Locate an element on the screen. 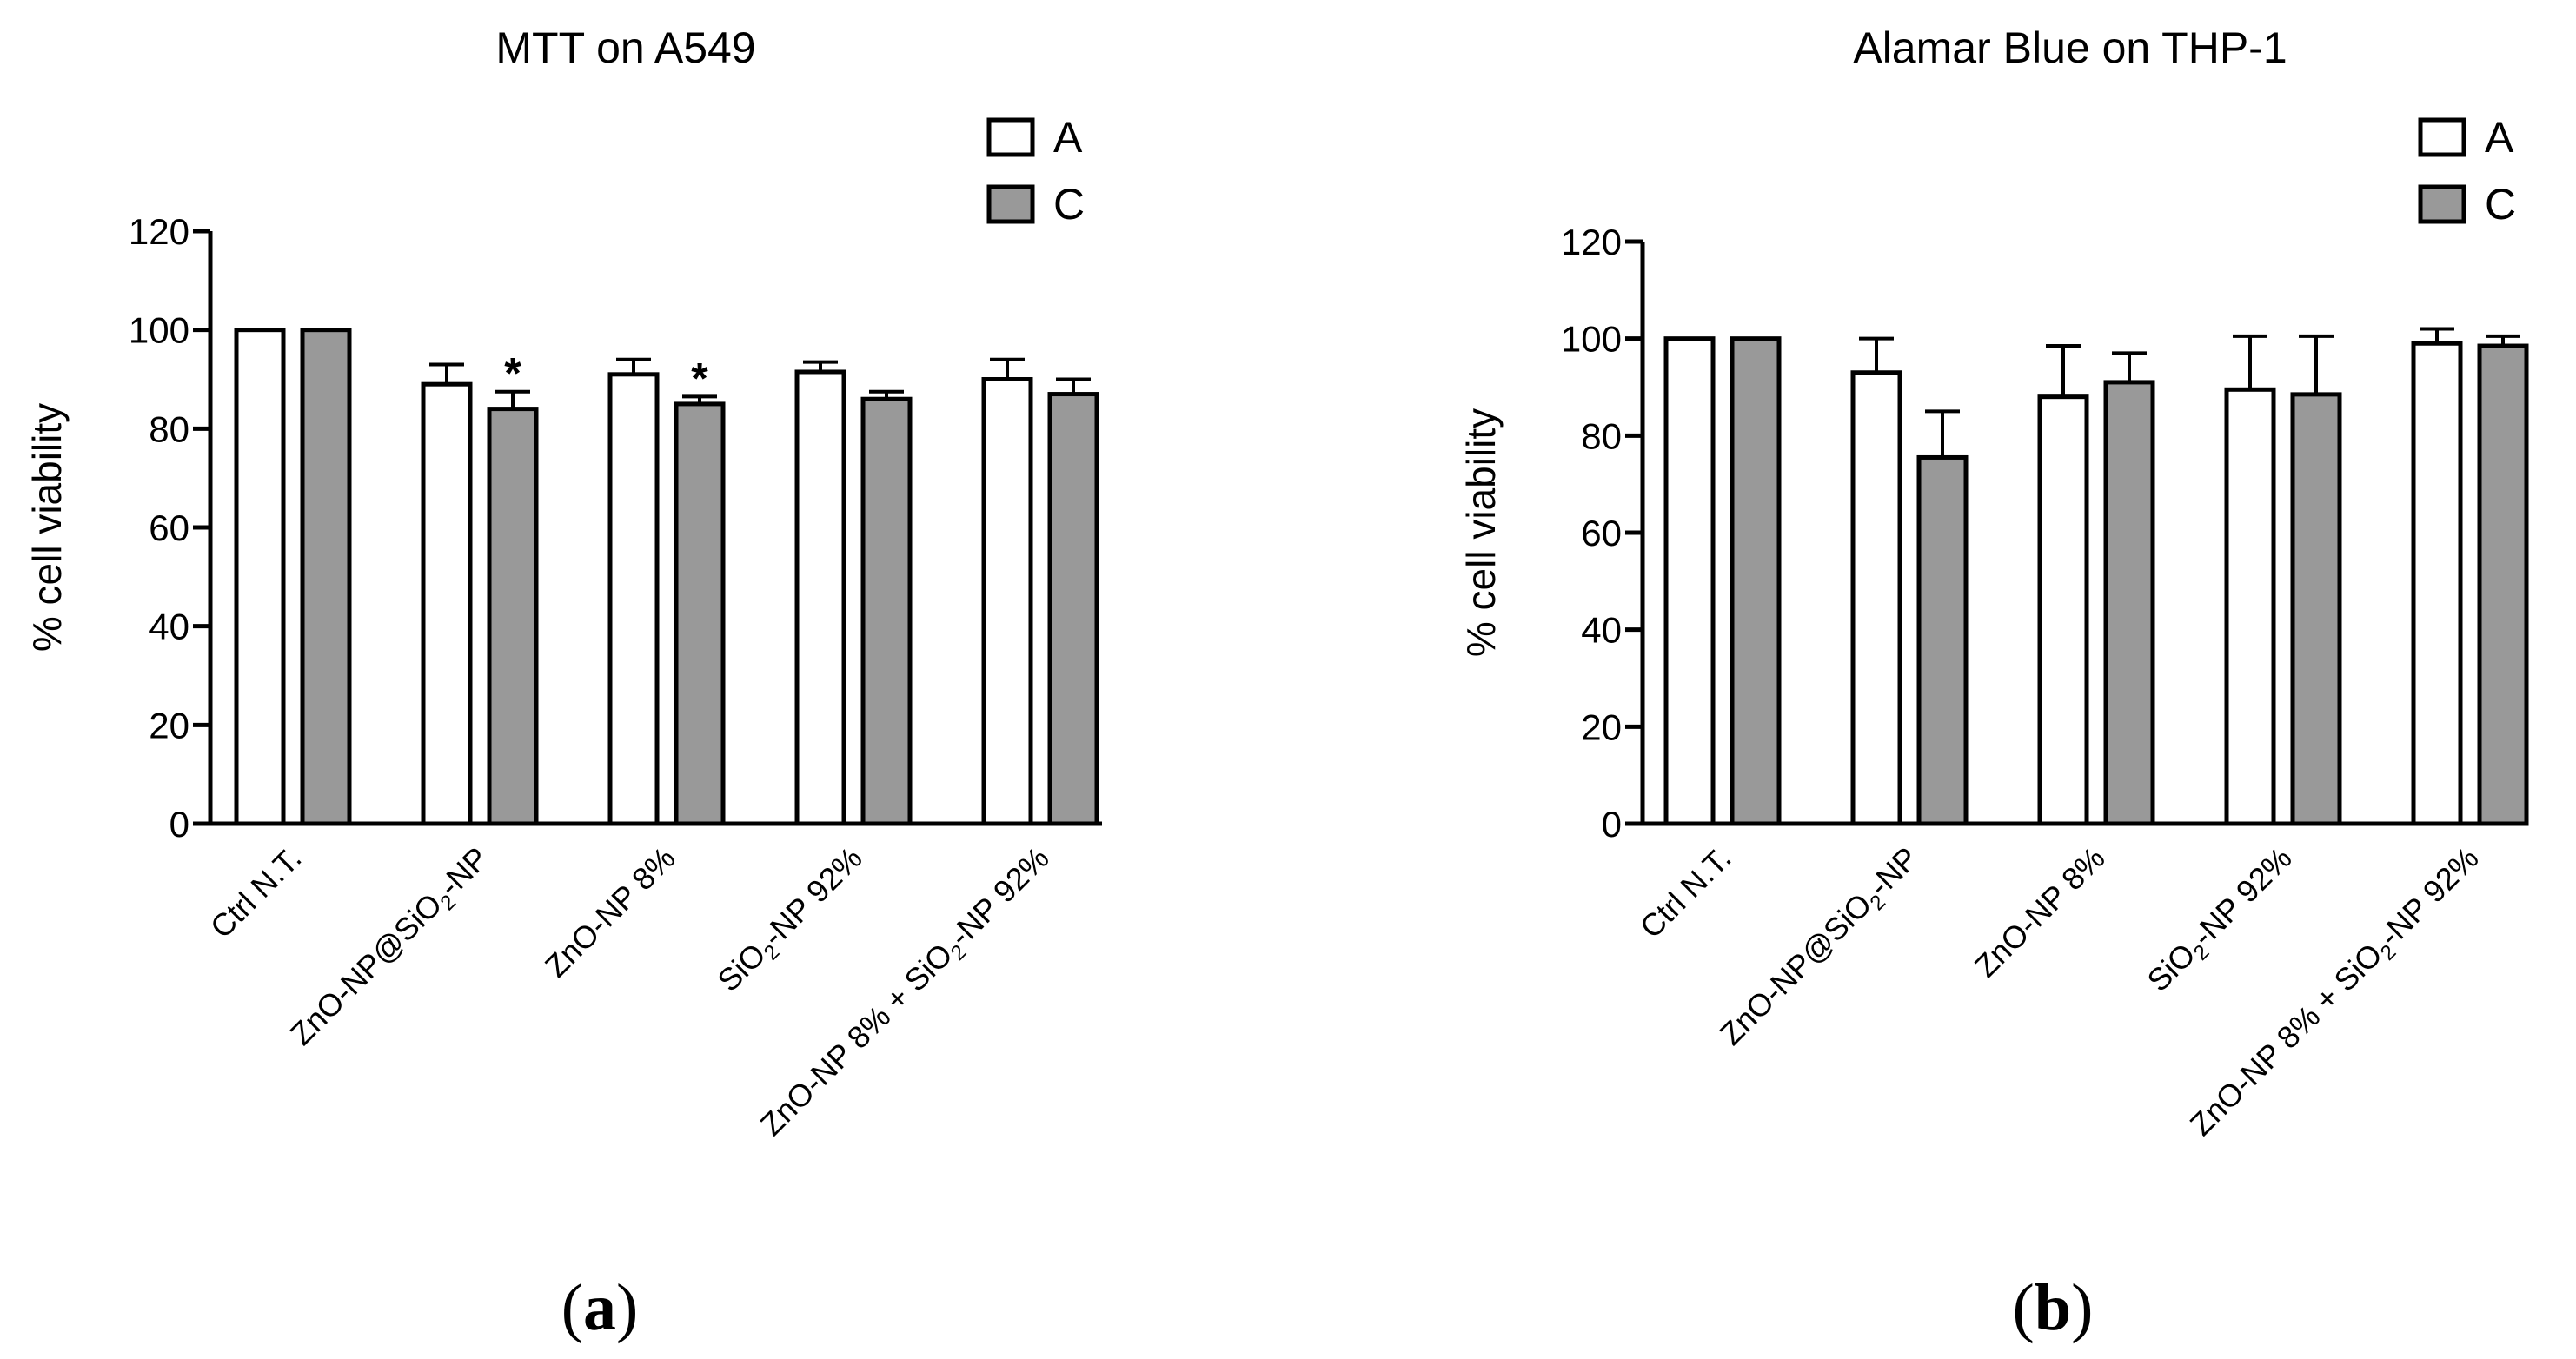 The width and height of the screenshot is (2576, 1359). chart-title: Alamar Blue on THP-1 is located at coordinates (2070, 47).